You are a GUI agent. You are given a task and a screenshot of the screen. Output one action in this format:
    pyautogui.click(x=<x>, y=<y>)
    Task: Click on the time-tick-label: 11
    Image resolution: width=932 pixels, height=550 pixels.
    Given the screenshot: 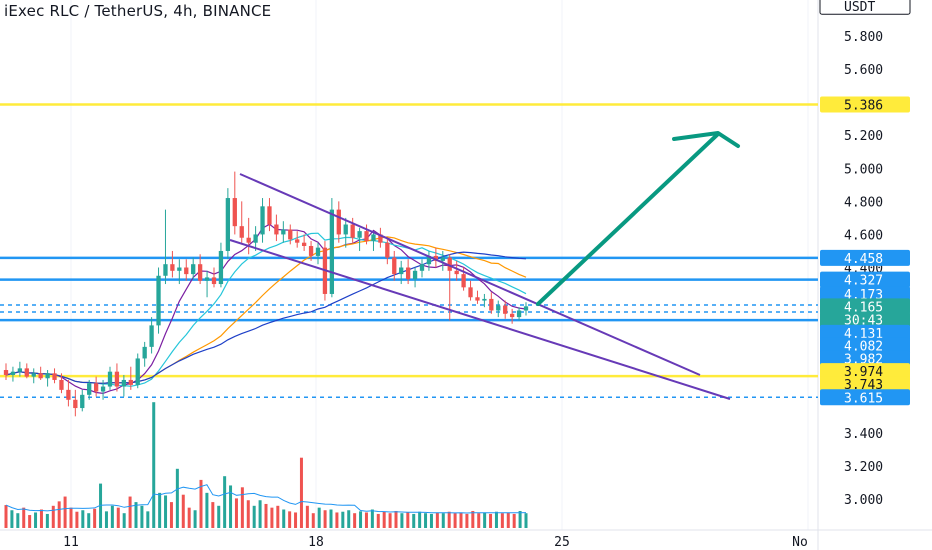 What is the action you would take?
    pyautogui.click(x=71, y=542)
    